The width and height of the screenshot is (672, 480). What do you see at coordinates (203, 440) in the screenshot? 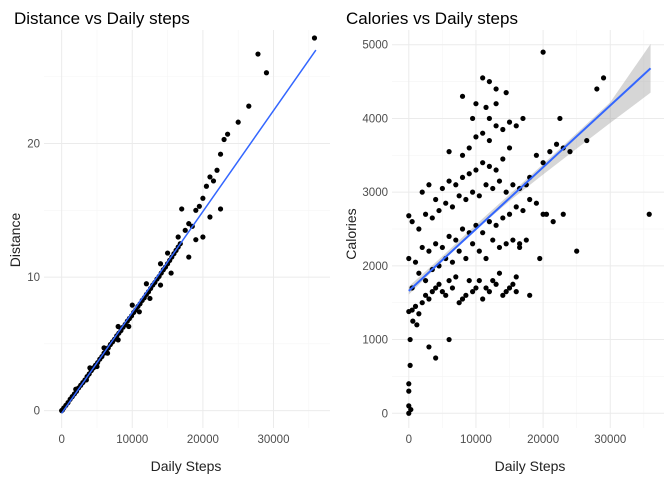
I see `x-tick-label: 20000` at bounding box center [203, 440].